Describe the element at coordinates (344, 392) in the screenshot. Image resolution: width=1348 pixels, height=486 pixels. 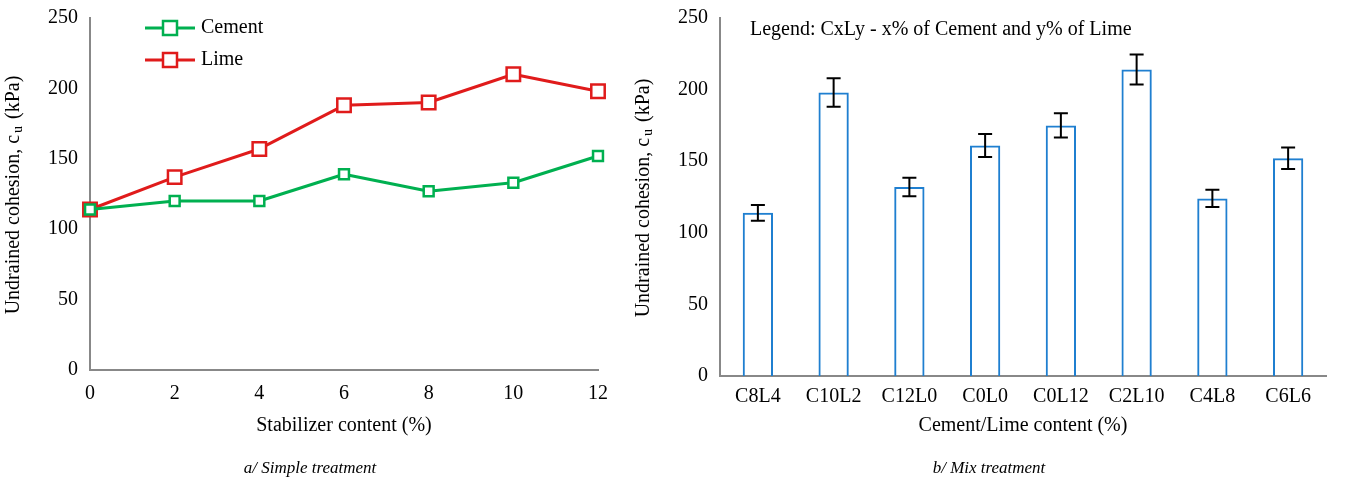
I see `x-tick-label: 6` at that location.